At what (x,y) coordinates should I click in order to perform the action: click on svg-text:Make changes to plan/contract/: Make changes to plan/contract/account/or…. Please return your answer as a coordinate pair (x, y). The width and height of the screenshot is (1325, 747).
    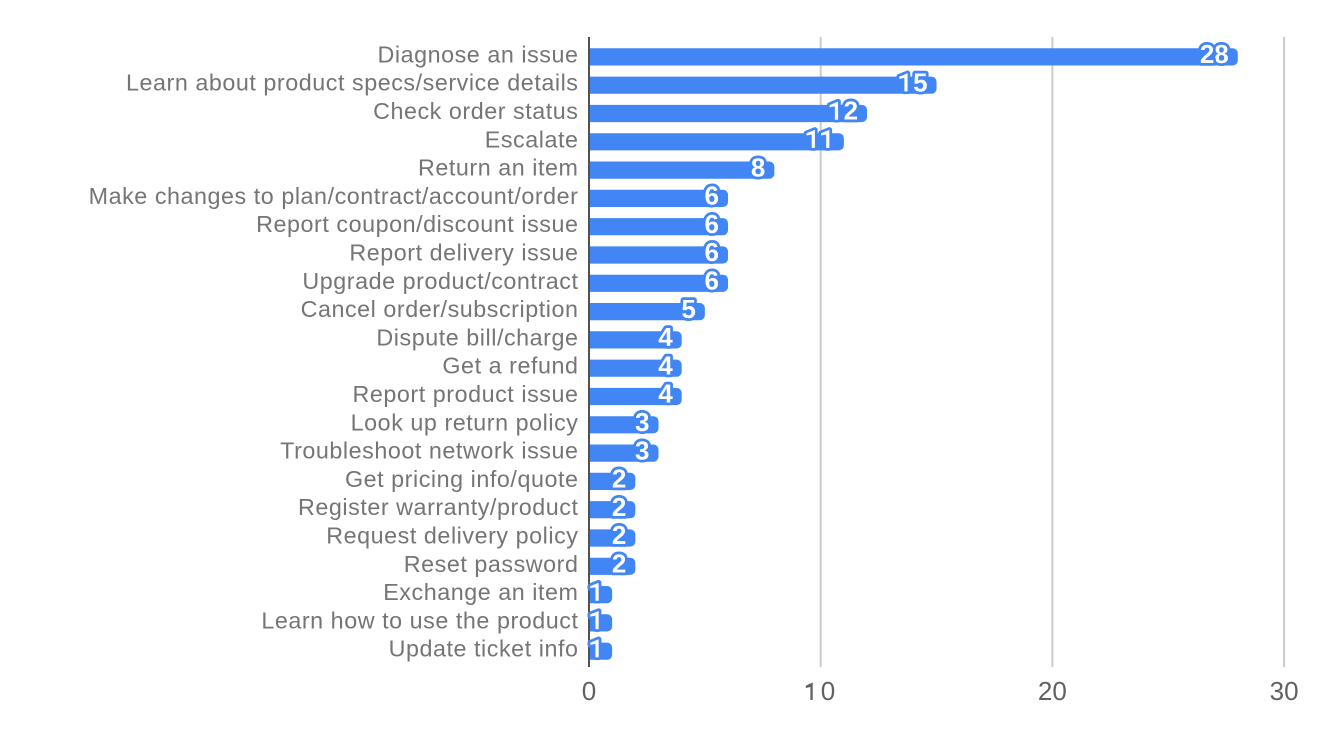
    Looking at the image, I should click on (334, 196).